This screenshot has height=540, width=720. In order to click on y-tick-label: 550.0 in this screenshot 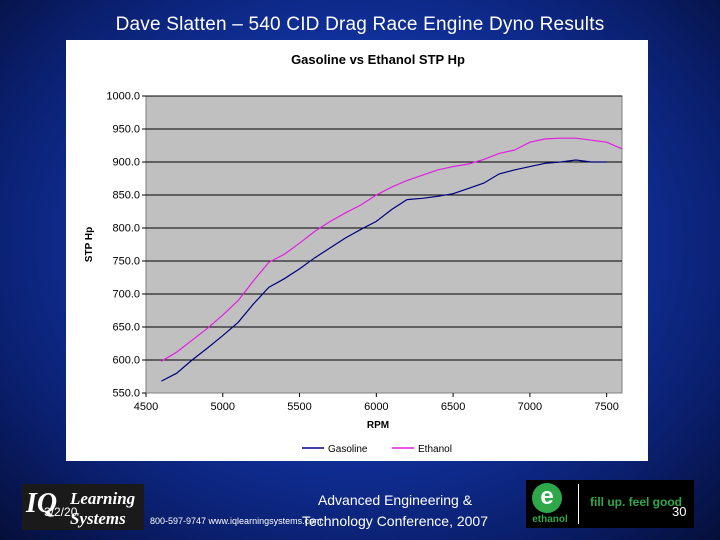, I will do `click(126, 394)`.